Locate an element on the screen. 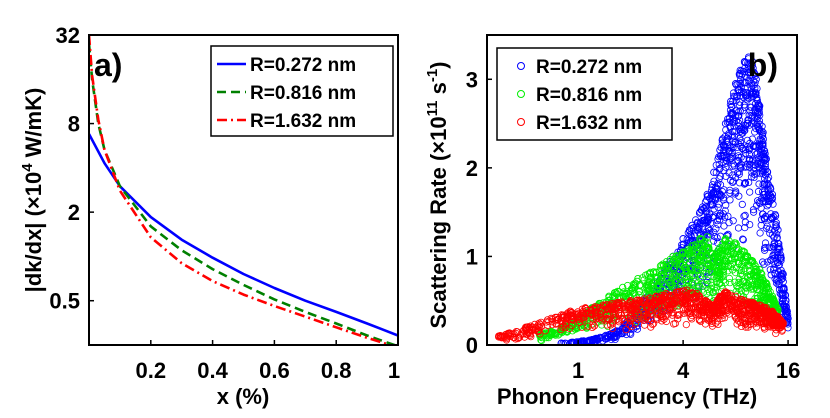  panel-a-ytick-label: 32 is located at coordinates (68, 35).